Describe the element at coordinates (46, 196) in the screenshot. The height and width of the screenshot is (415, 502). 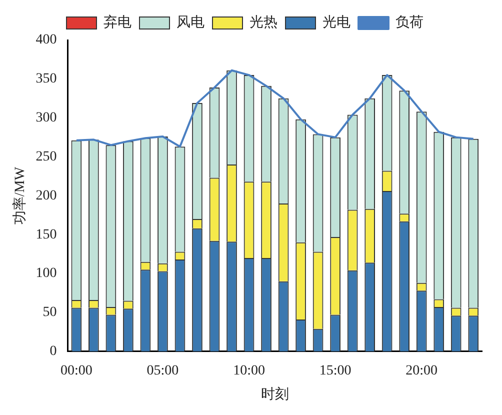
I see `y-tick-label: 200` at that location.